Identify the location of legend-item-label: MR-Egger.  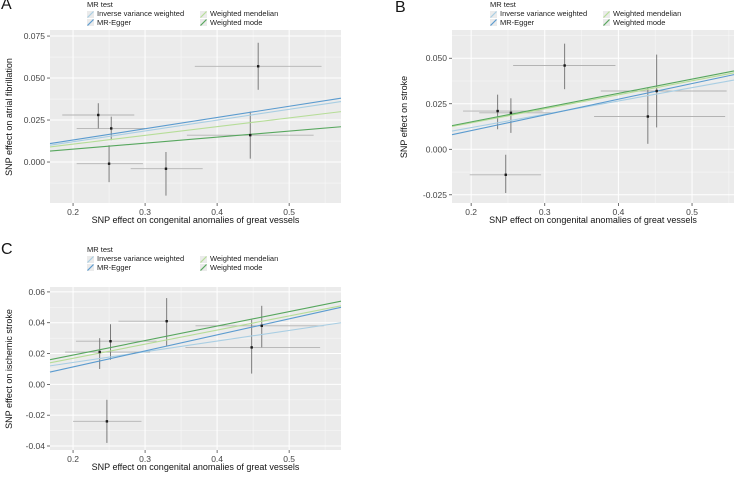
(114, 22).